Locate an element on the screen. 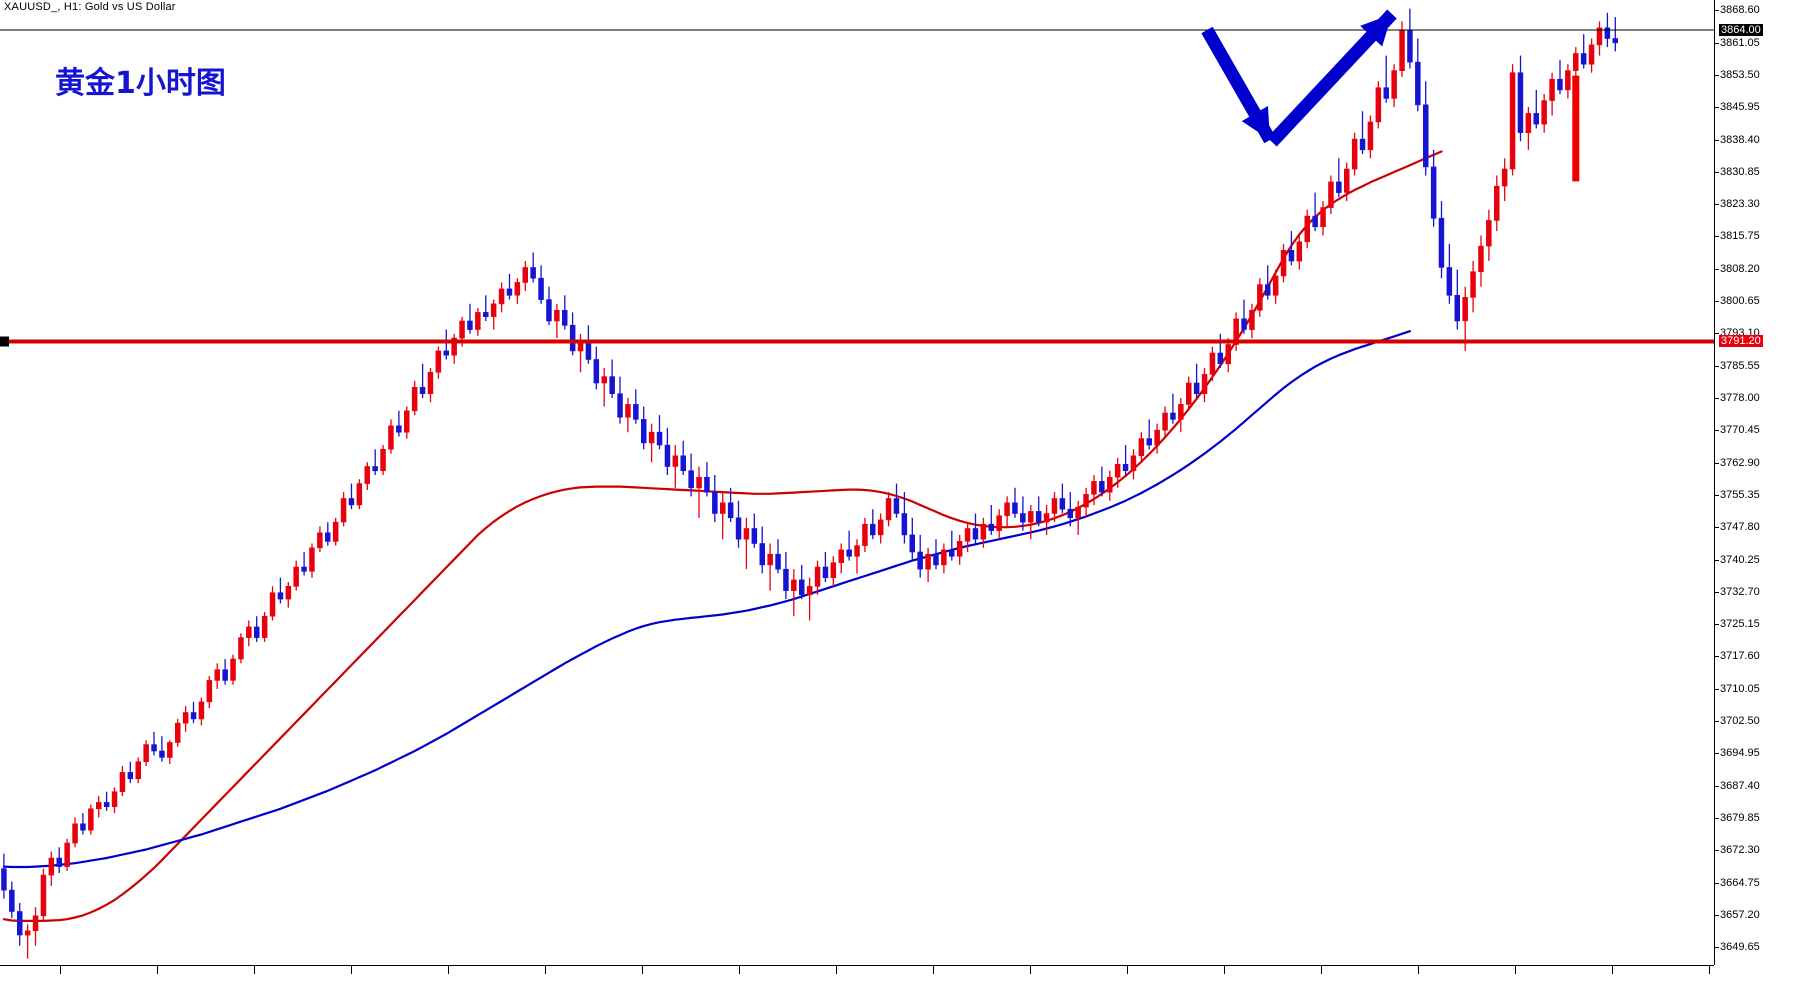 The width and height of the screenshot is (1800, 987). price-tick-label: 3861.05 is located at coordinates (1740, 42).